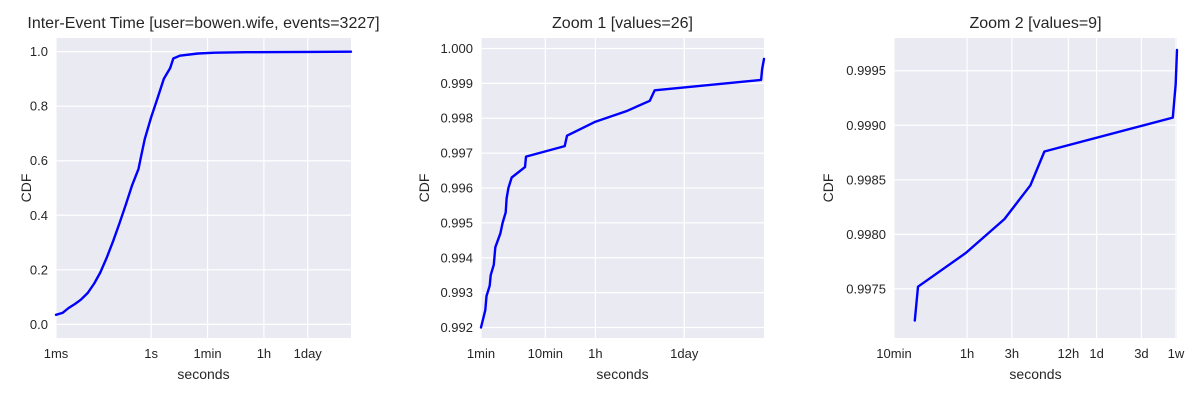 This screenshot has height=405, width=1200. Describe the element at coordinates (456, 83) in the screenshot. I see `chart-2-y-tick-label-7: 0.999` at that location.